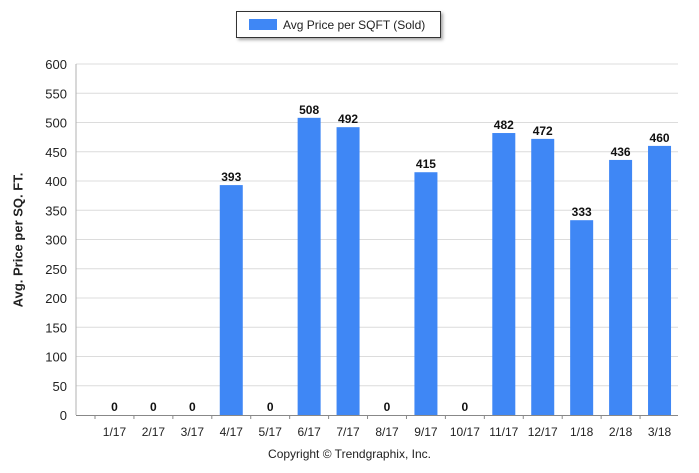 This screenshot has width=699, height=473. I want to click on x-tick-label: 5/17, so click(271, 432).